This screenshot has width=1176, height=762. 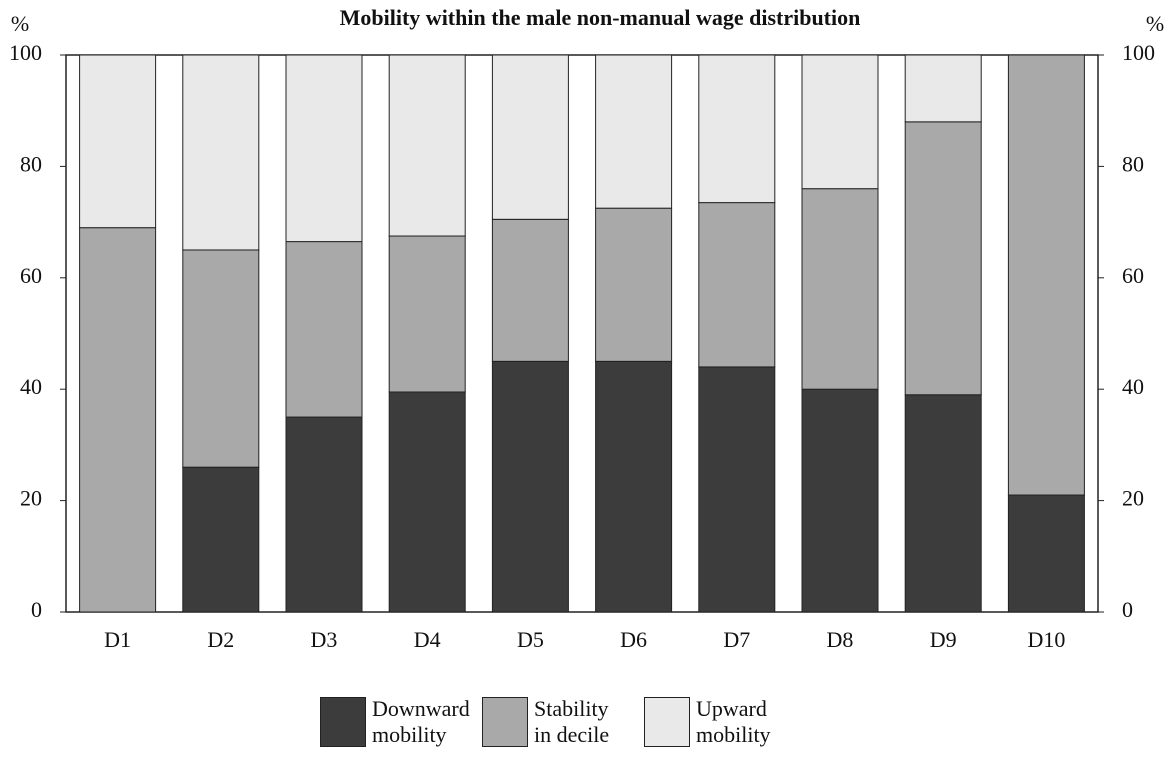 What do you see at coordinates (1155, 23) in the screenshot?
I see `y2-axis-label: %` at bounding box center [1155, 23].